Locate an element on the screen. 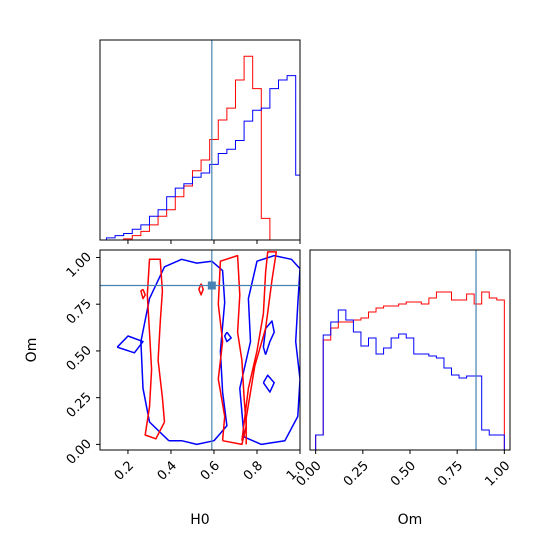 Image resolution: width=550 pixels, height=550 pixels. om-histogram-frame is located at coordinates (410, 350).